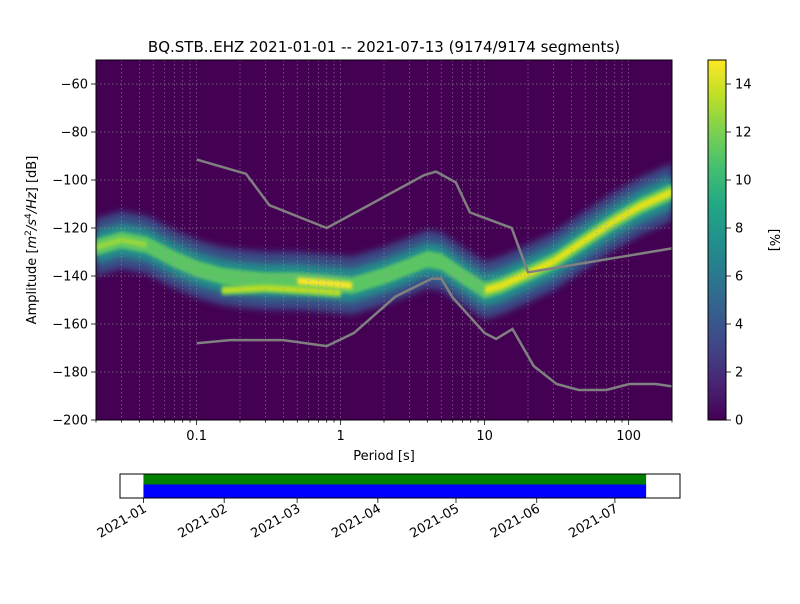 The height and width of the screenshot is (604, 800). What do you see at coordinates (739, 421) in the screenshot?
I see `colorbar-tick-label: 0` at bounding box center [739, 421].